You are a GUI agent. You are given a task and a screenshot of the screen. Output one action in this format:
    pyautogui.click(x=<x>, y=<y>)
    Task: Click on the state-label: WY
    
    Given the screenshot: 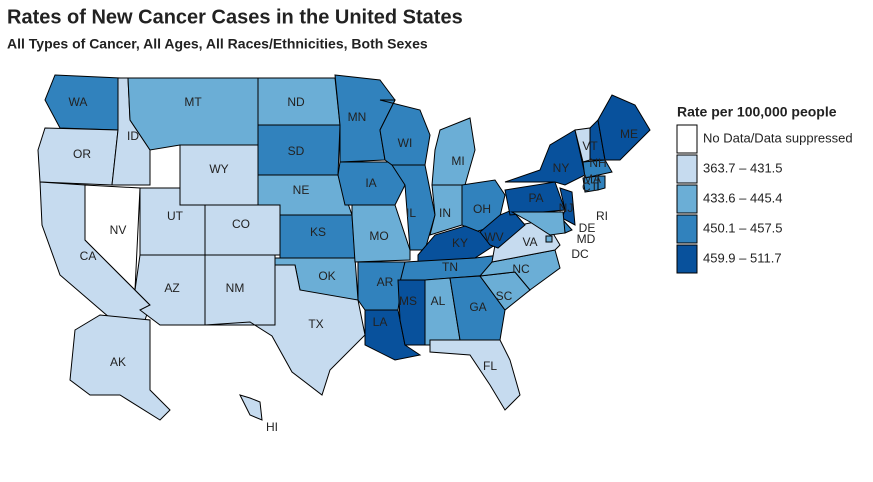 What is the action you would take?
    pyautogui.click(x=218, y=169)
    